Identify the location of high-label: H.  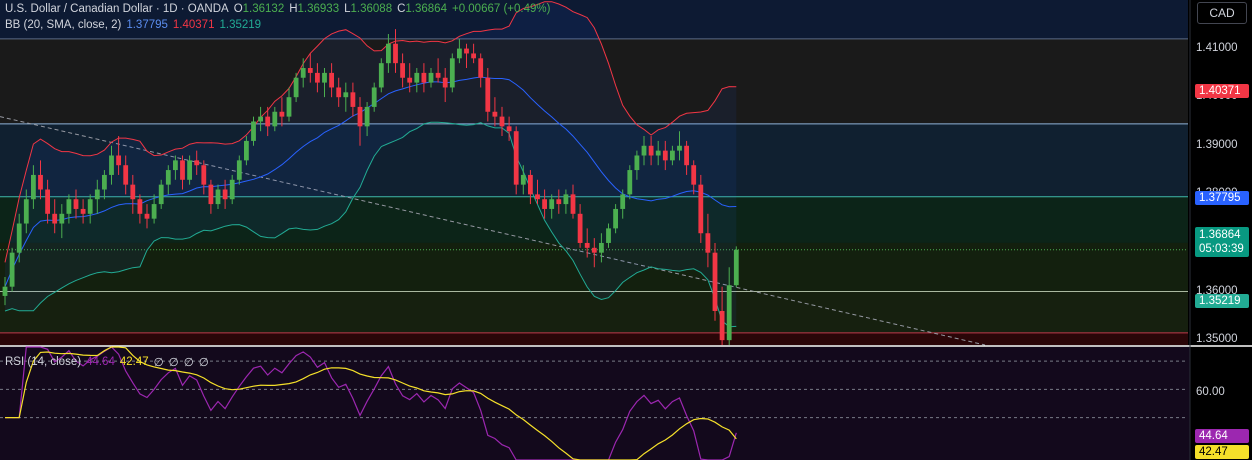
(293, 9).